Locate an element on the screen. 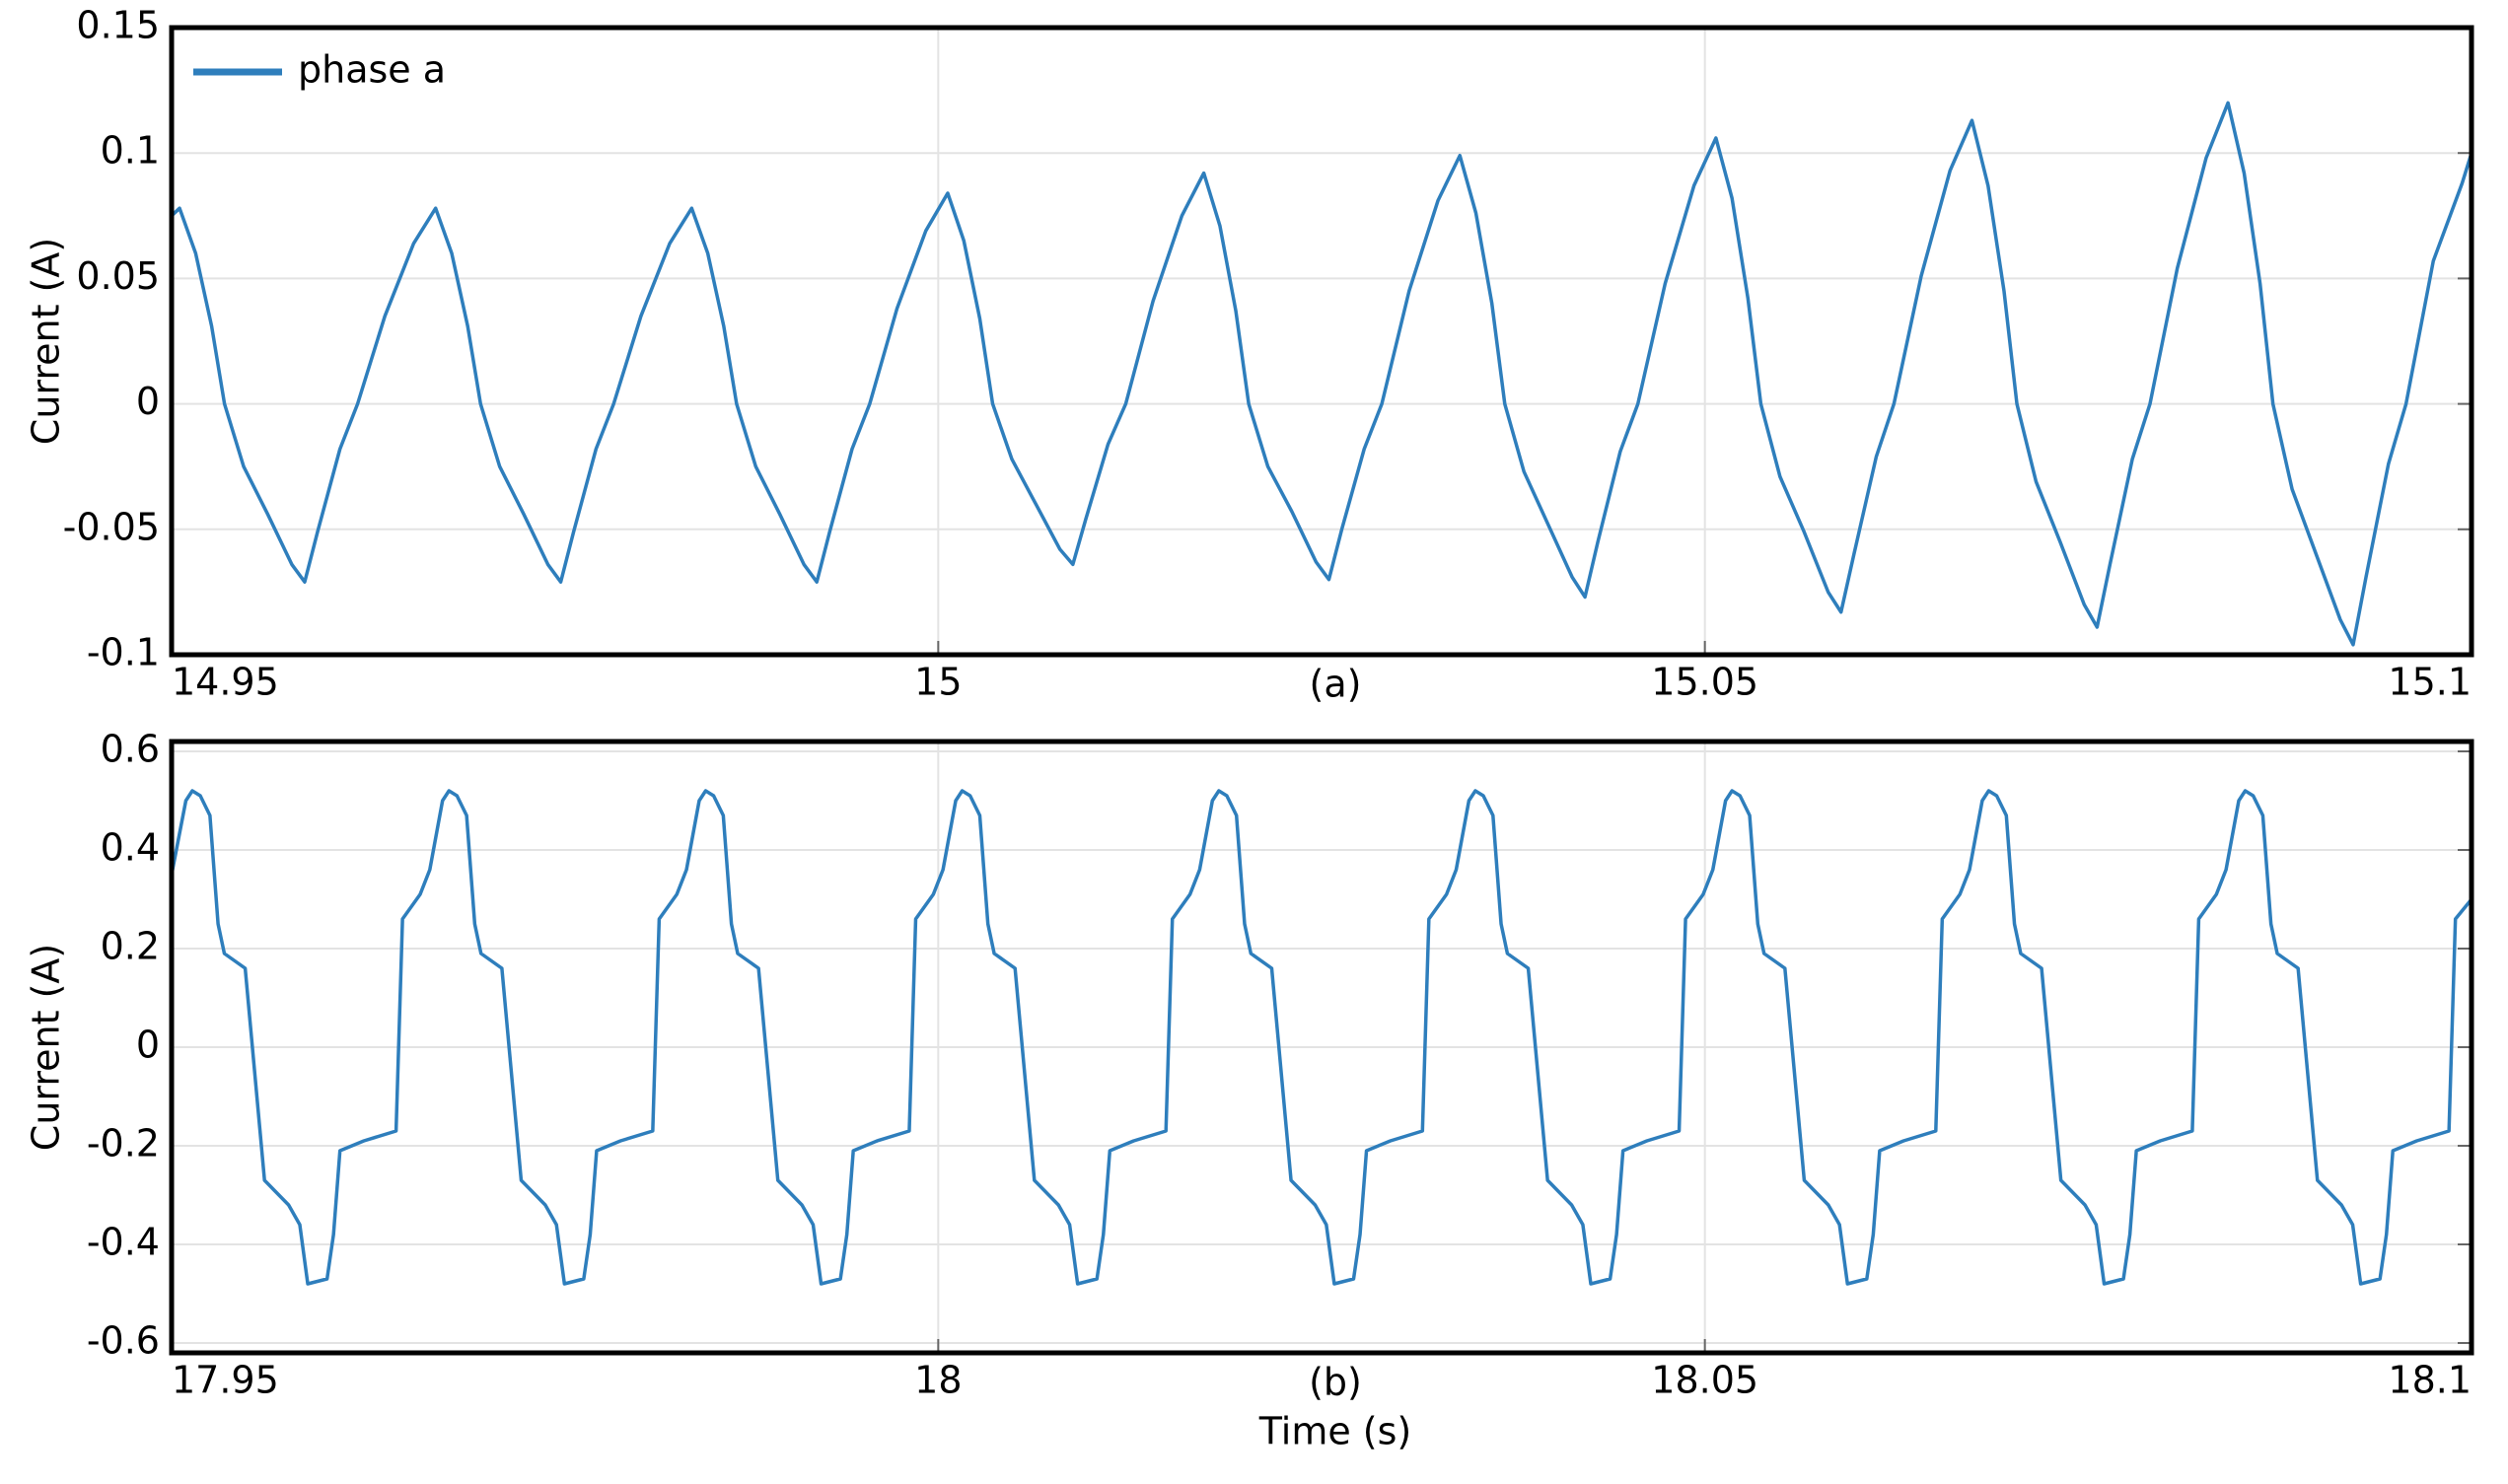 This screenshot has height=1484, width=2508. y-tick-label: 0.4 is located at coordinates (130, 848).